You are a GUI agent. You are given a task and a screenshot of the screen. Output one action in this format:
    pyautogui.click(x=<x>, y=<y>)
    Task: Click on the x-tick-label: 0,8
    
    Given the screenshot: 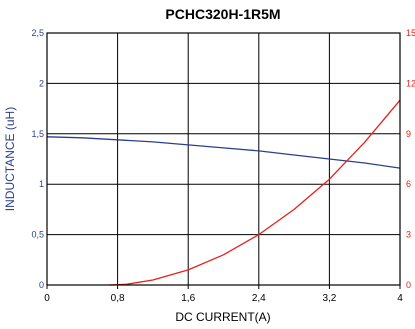 What is the action you would take?
    pyautogui.click(x=118, y=298)
    